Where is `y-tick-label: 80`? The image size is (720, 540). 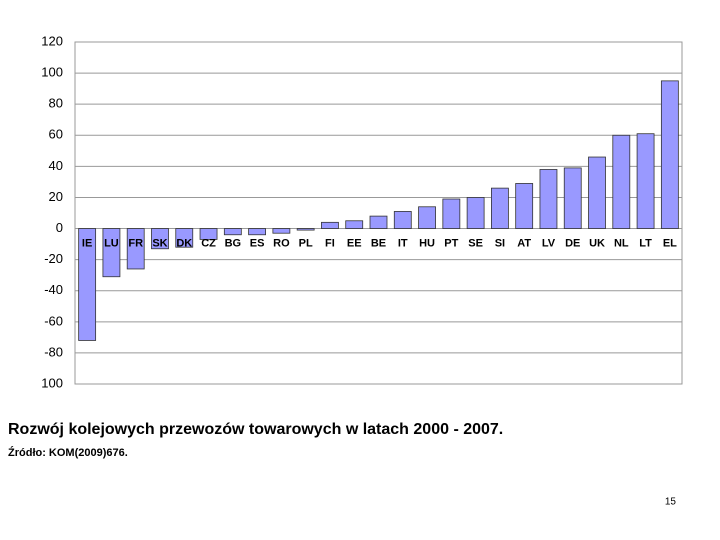 y-tick-label: 80 is located at coordinates (56, 103).